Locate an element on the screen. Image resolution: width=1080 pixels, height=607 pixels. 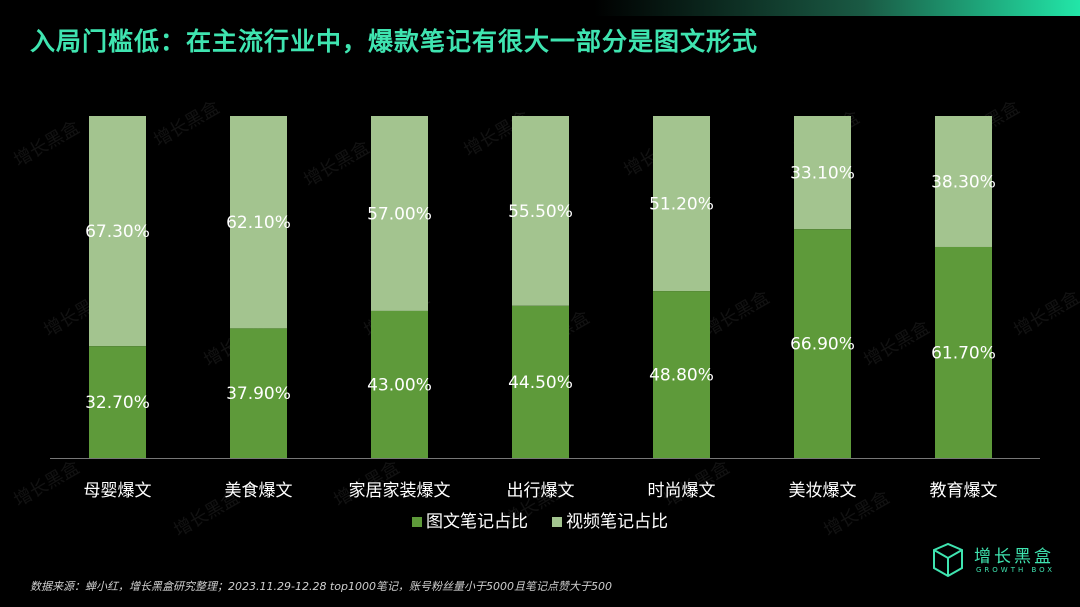
data-label-image-text-0: 32.70% is located at coordinates (117, 403).